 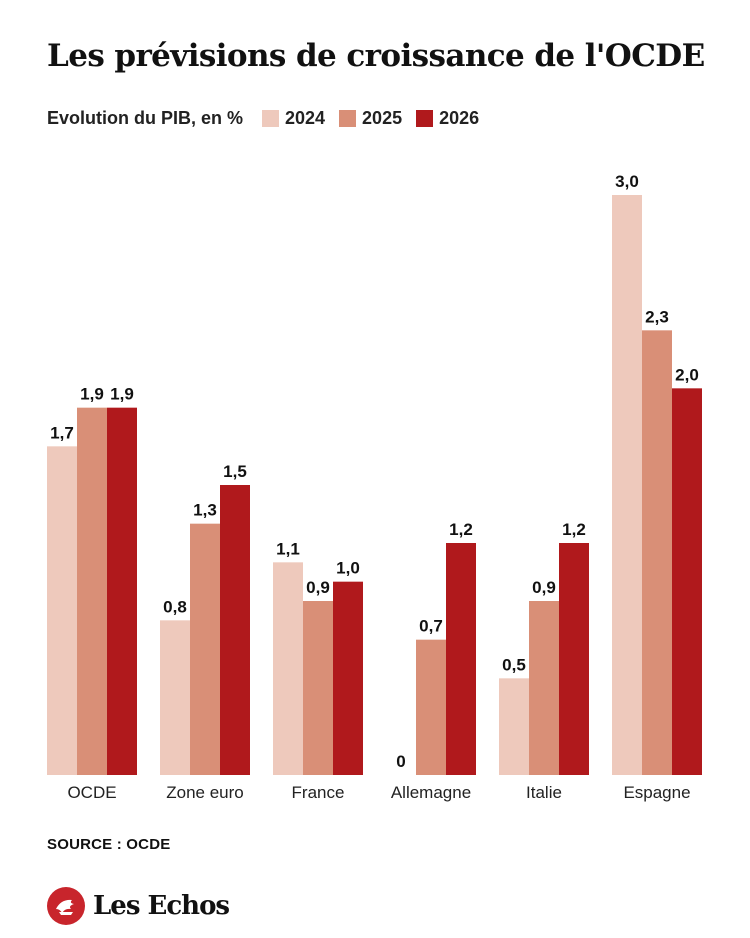 I want to click on category-label-allemagne: Allemagne, so click(x=431, y=792).